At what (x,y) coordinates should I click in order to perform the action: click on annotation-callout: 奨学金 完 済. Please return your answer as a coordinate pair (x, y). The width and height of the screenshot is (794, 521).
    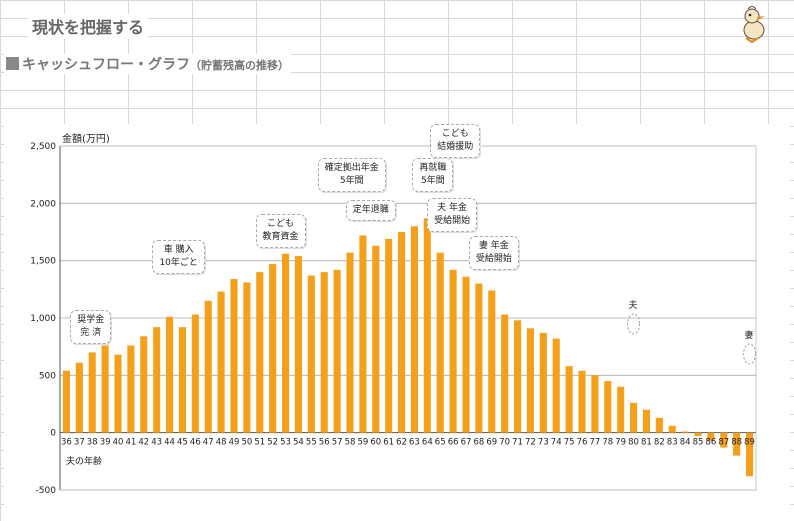
    Looking at the image, I should click on (91, 327).